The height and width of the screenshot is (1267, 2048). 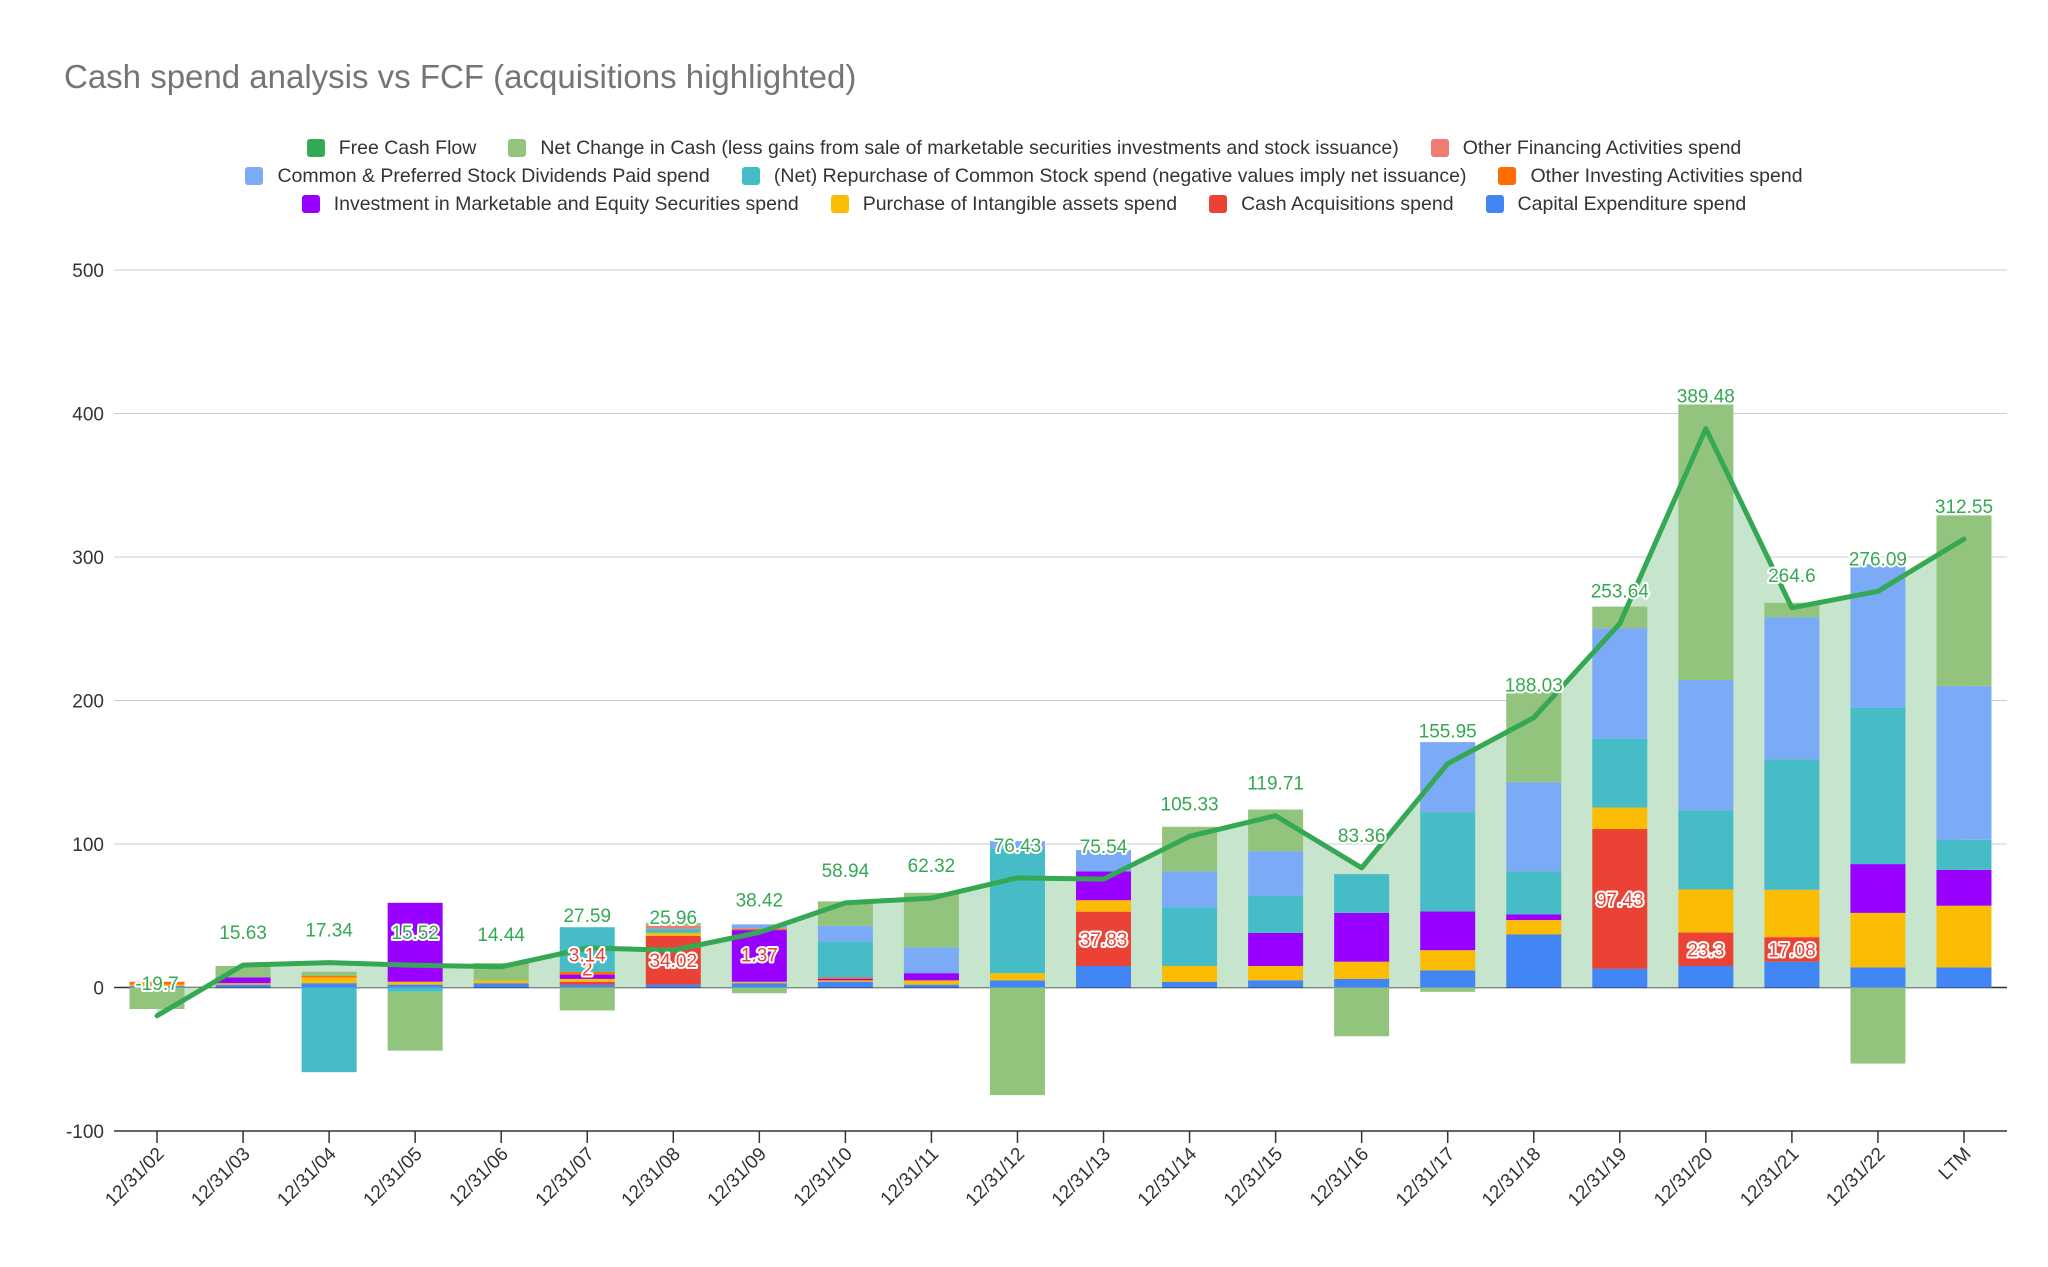 I want to click on fcf-data-label: 75.54, so click(x=1104, y=847).